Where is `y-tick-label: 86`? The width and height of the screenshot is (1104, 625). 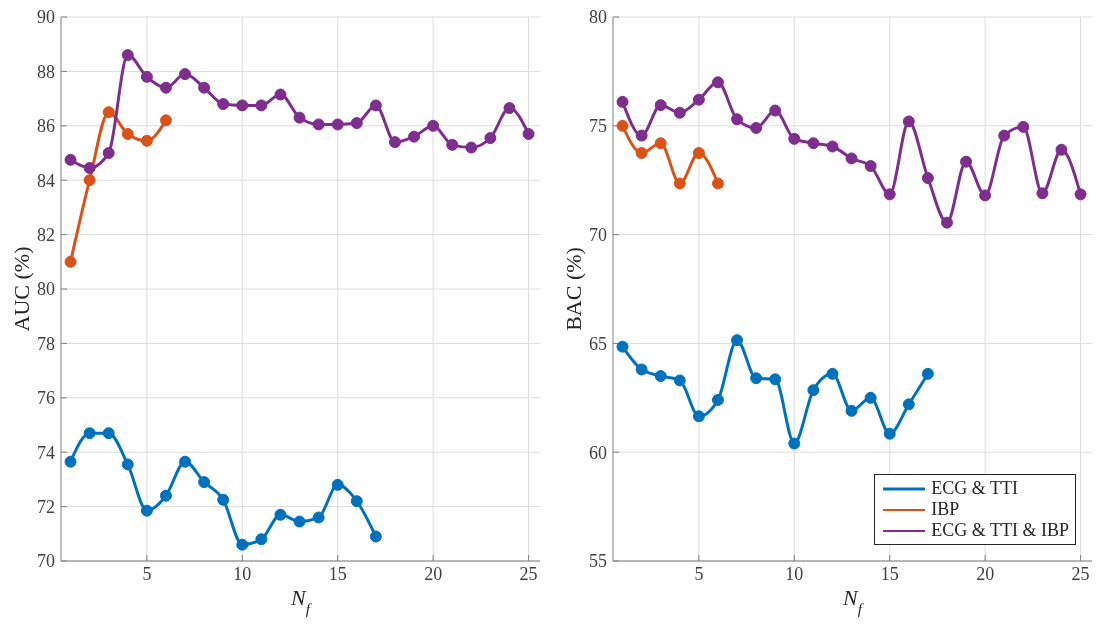
y-tick-label: 86 is located at coordinates (46, 126).